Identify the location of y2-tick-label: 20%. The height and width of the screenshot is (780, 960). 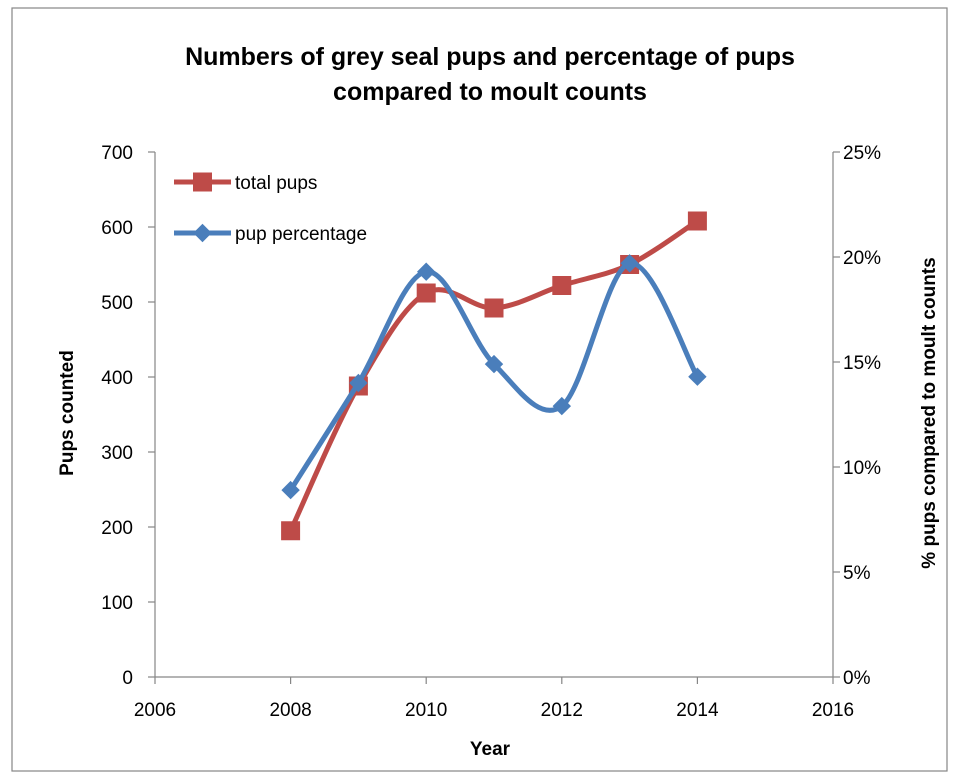
(862, 258).